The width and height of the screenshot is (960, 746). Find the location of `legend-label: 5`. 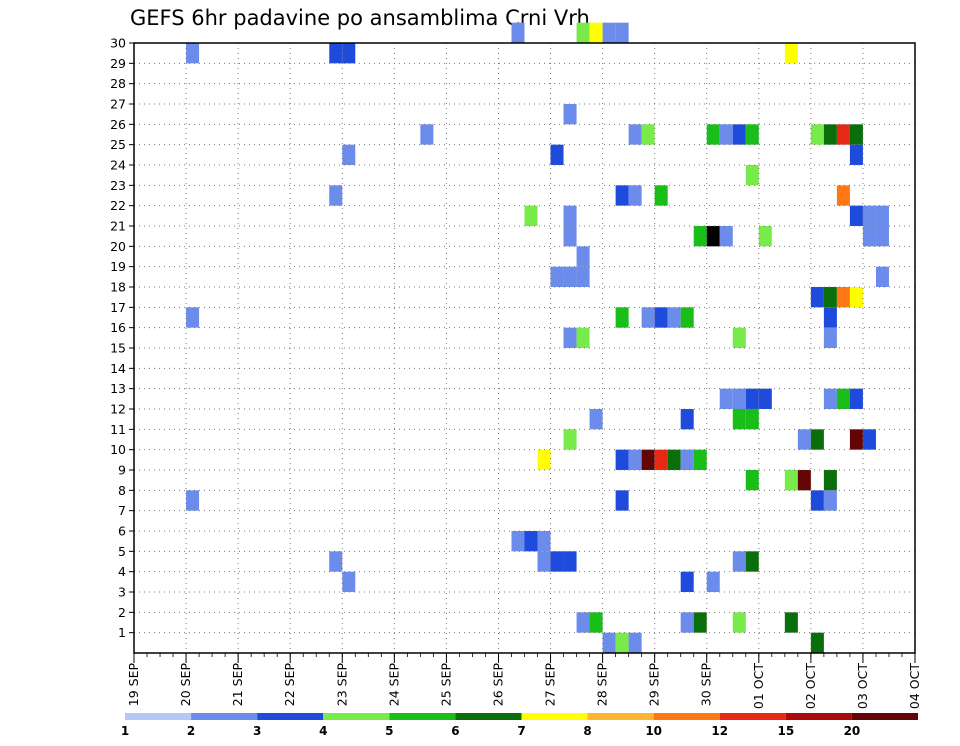

legend-label: 5 is located at coordinates (389, 731).